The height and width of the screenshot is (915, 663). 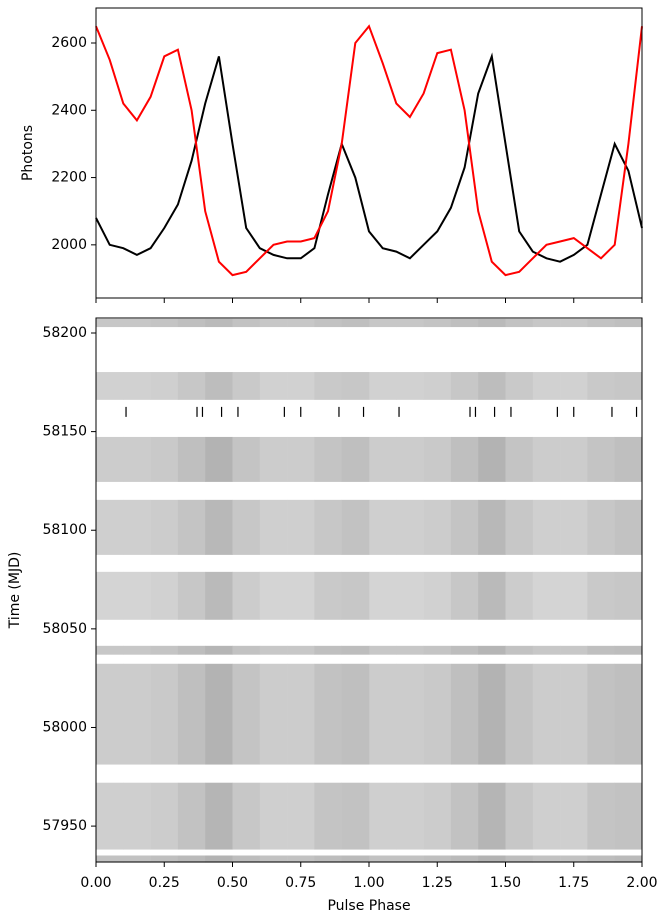 I want to click on x-tick-label: 0.25, so click(x=164, y=883).